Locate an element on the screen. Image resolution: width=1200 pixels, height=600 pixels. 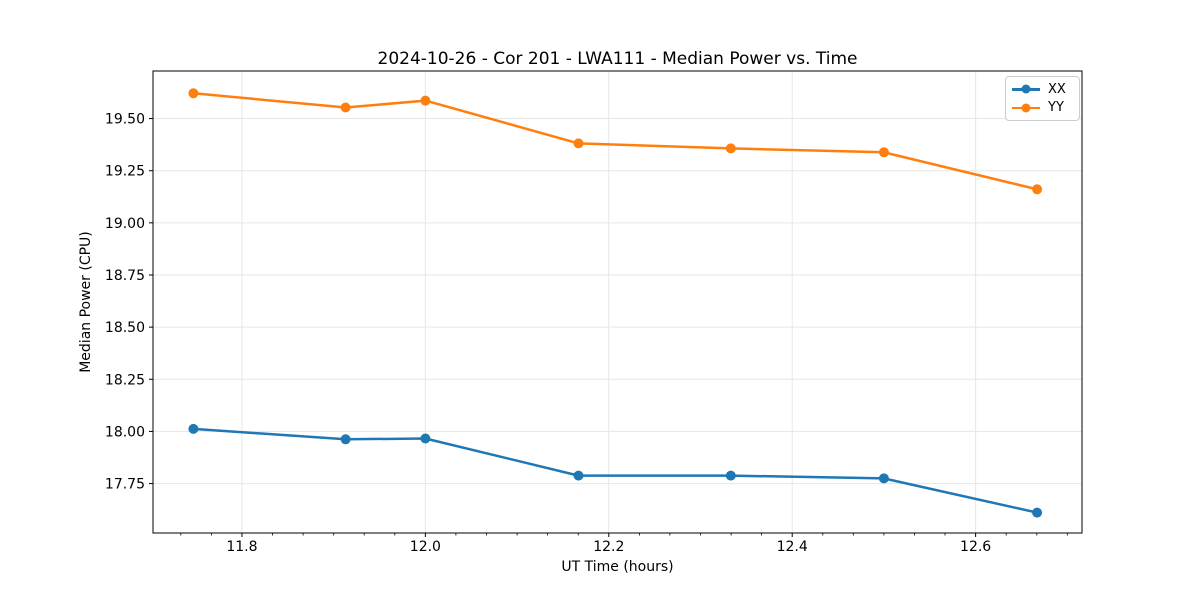
svg-text: 19.00 is located at coordinates (125, 224).